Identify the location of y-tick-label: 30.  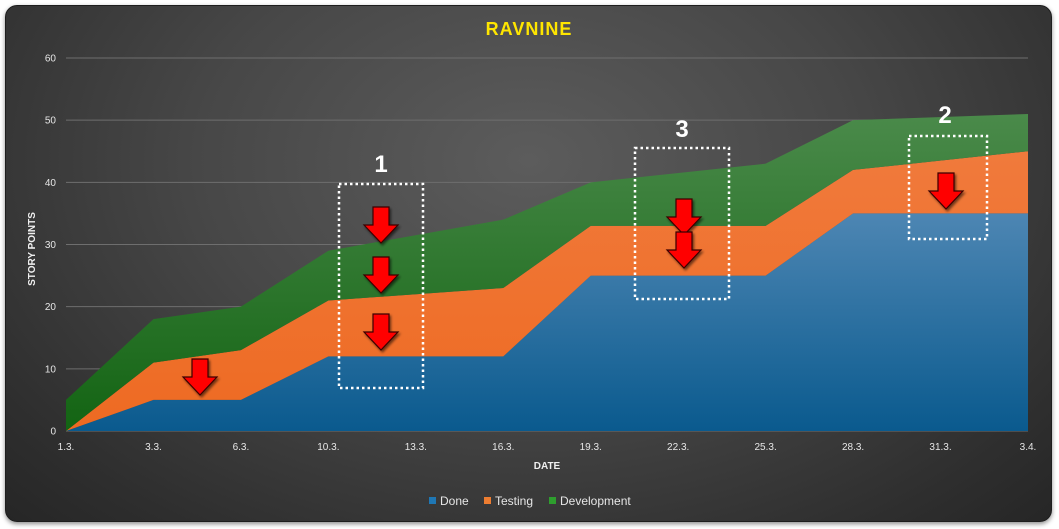
(51, 245).